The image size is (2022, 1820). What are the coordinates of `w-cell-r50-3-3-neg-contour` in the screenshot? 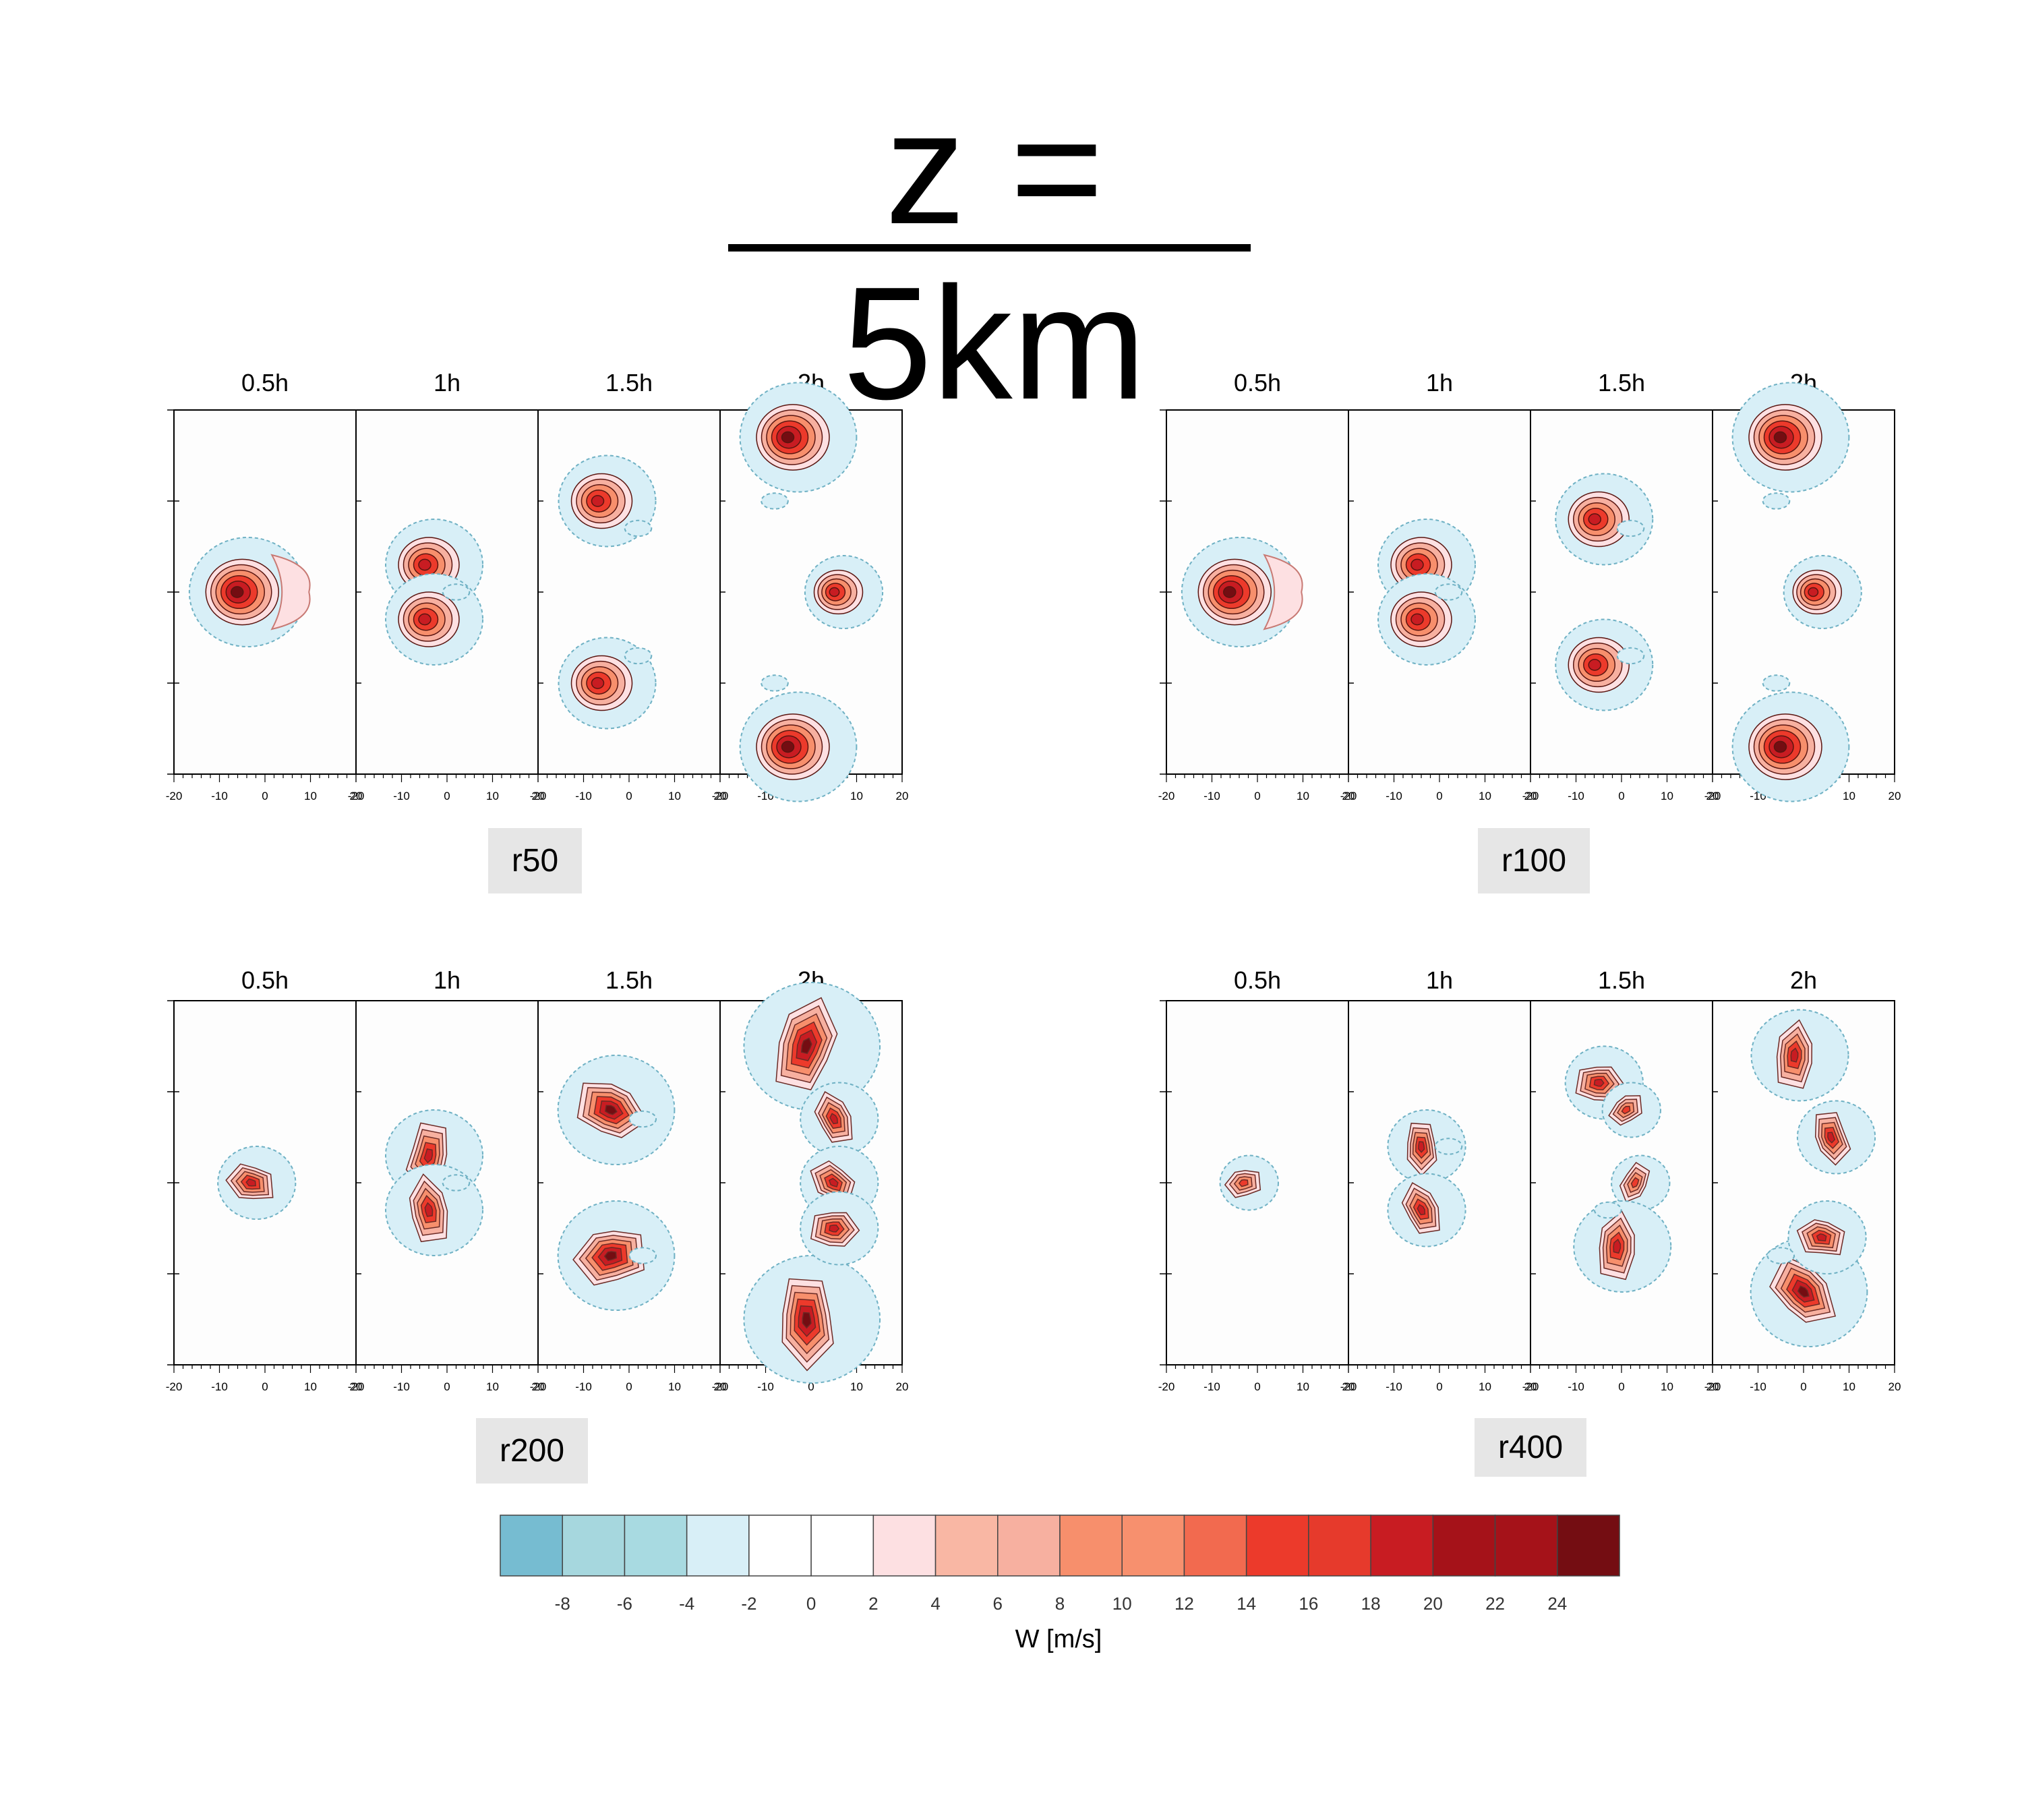 It's located at (775, 501).